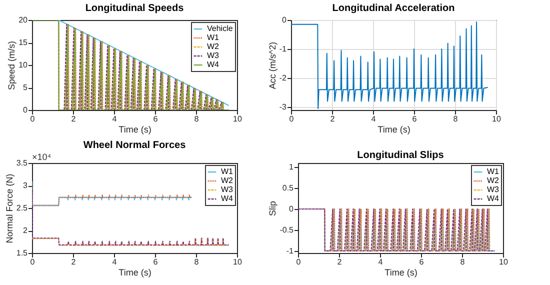 Image resolution: width=550 pixels, height=285 pixels. Describe the element at coordinates (23, 20) in the screenshot. I see `y-tick-label: 20` at that location.